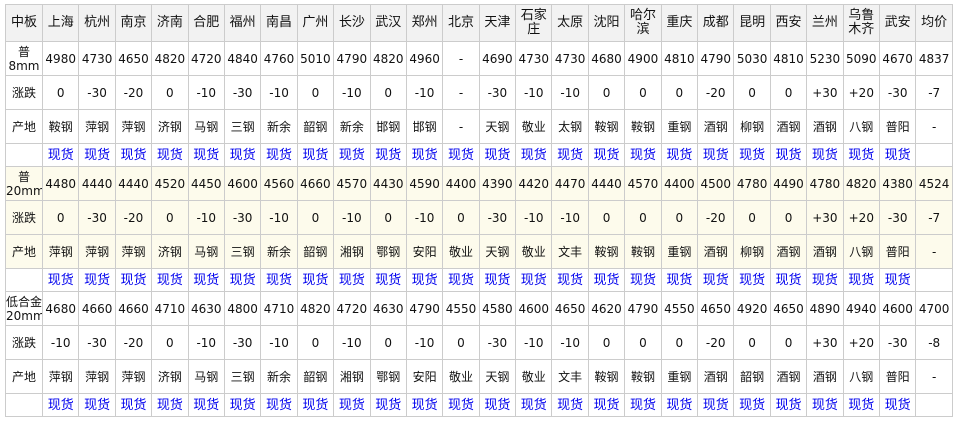 This screenshot has width=958, height=430. Describe the element at coordinates (825, 58) in the screenshot. I see `price-cell: 5230` at that location.